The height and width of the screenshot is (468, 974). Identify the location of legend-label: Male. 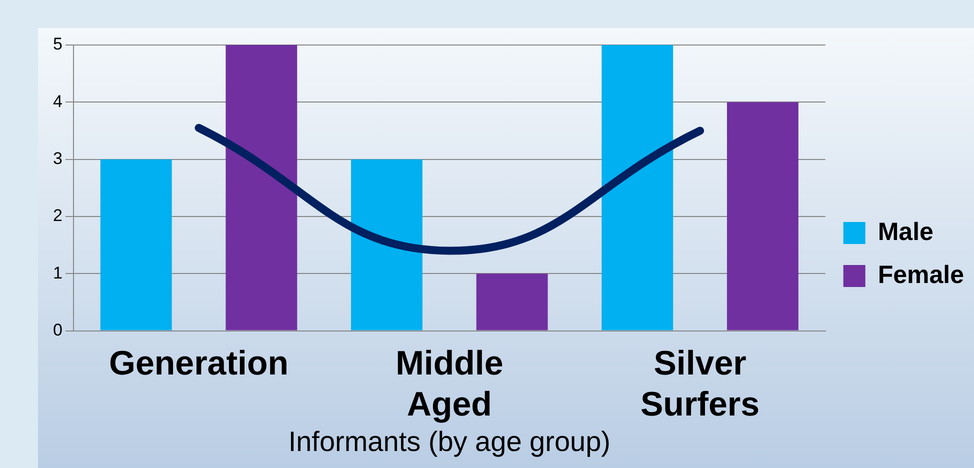
(906, 232).